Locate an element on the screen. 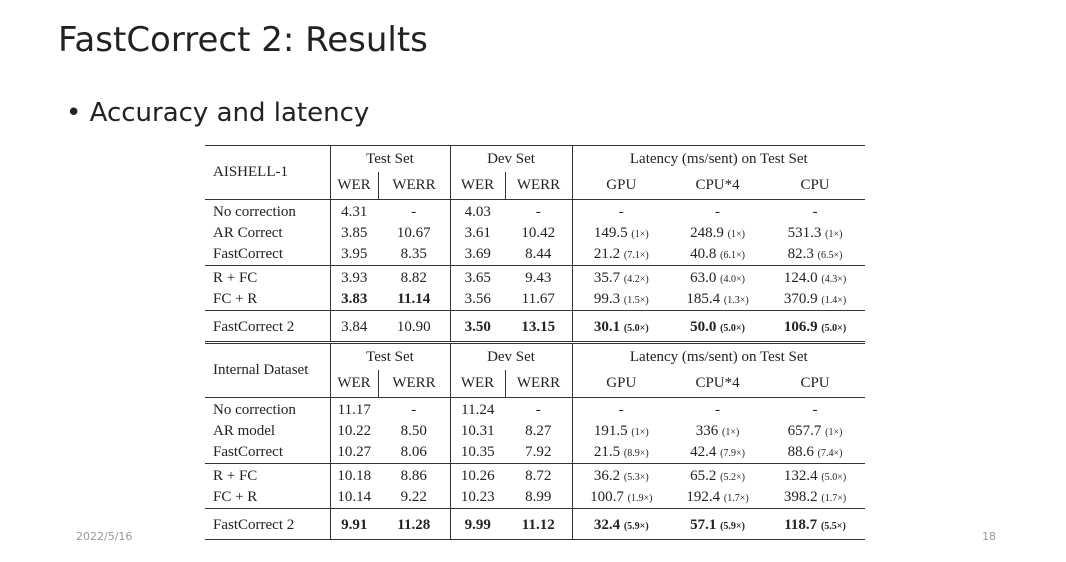 The image size is (1066, 562). value: 10.67 is located at coordinates (413, 233).